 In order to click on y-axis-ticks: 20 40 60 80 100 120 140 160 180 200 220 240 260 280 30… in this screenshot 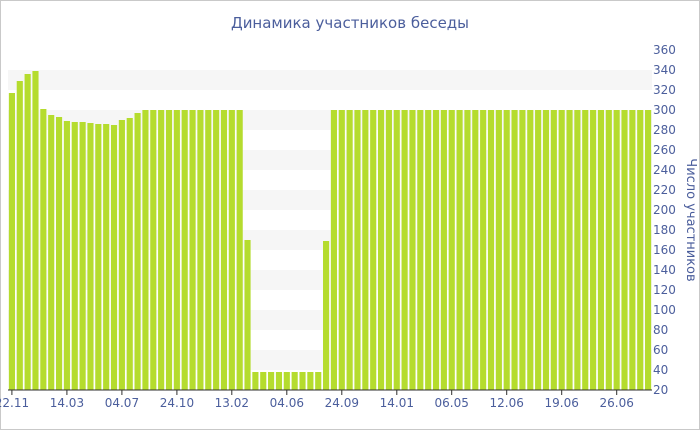, I will do `click(664, 220)`.